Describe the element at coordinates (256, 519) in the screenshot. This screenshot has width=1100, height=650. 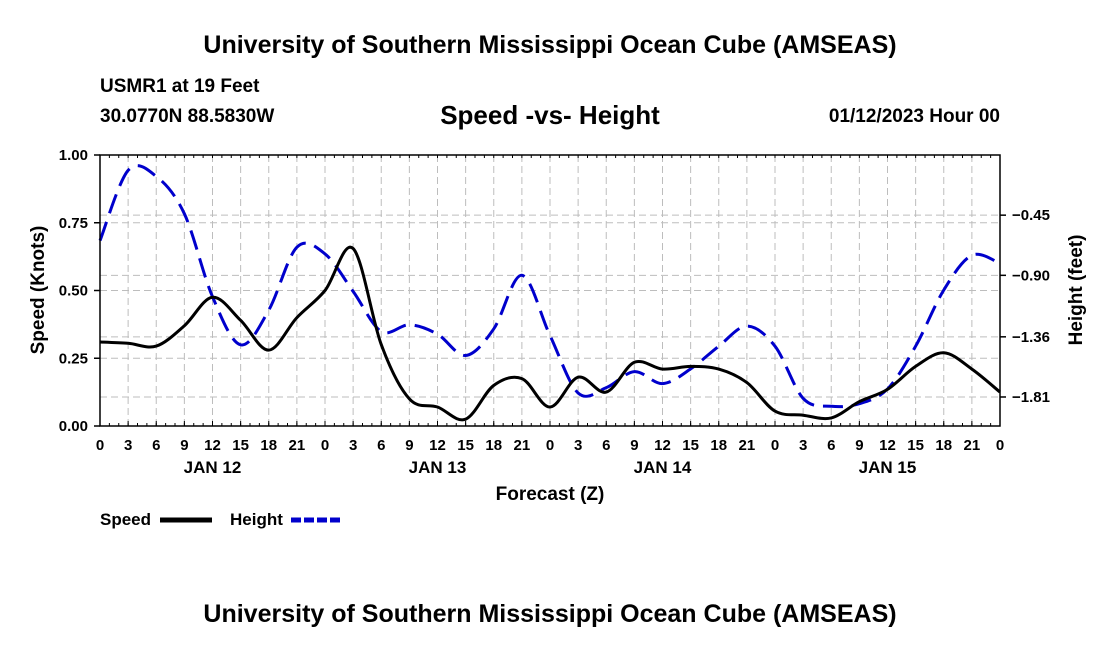
I see `legend-height-label: Height` at that location.